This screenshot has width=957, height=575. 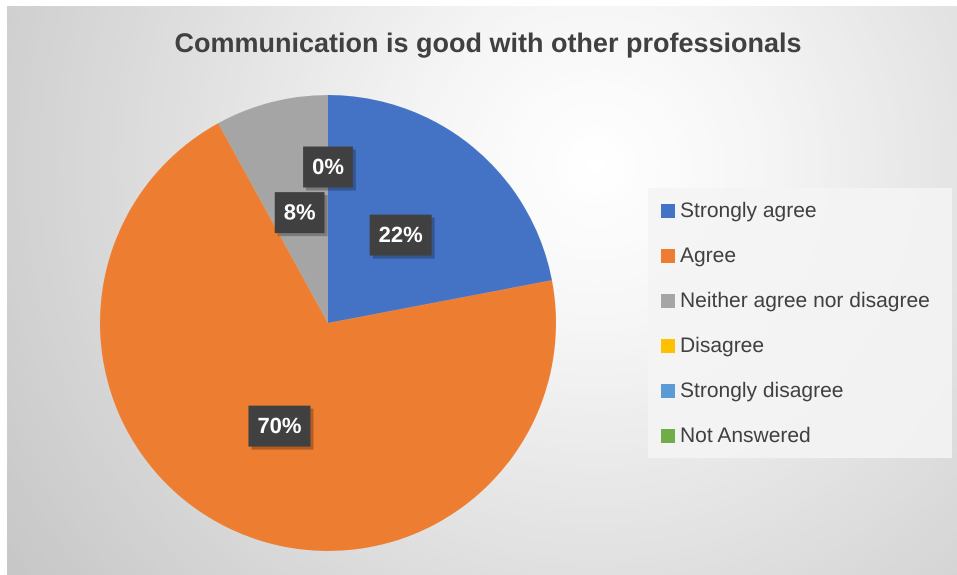 What do you see at coordinates (279, 425) in the screenshot?
I see `data-label: 70%` at bounding box center [279, 425].